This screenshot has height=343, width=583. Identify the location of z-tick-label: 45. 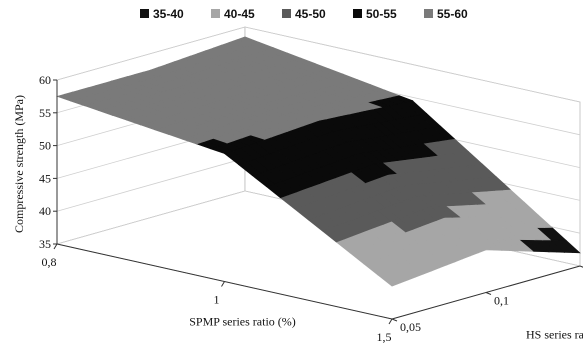
(45, 178).